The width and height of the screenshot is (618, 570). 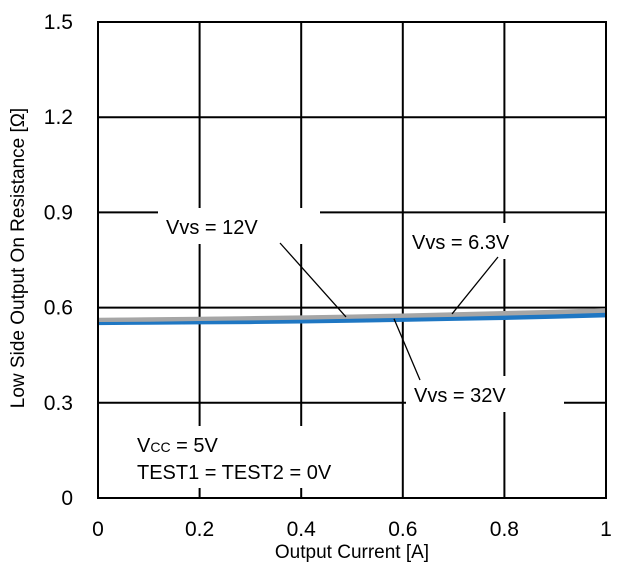 I want to click on x-tick-label: 0.2, so click(x=199, y=529).